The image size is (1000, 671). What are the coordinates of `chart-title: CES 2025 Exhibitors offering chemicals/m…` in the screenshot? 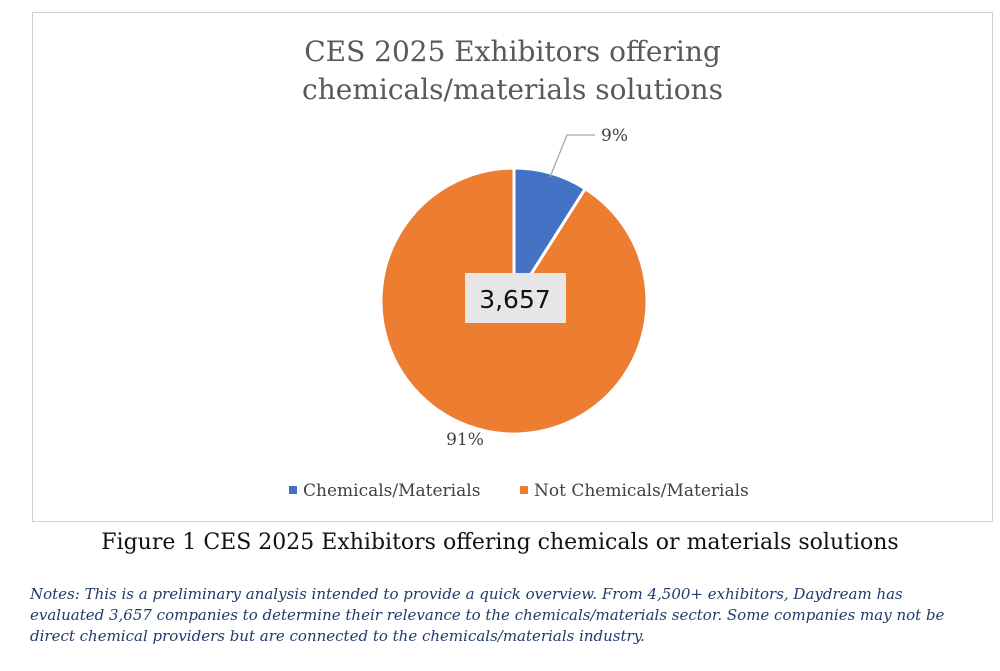 It's located at (512, 70).